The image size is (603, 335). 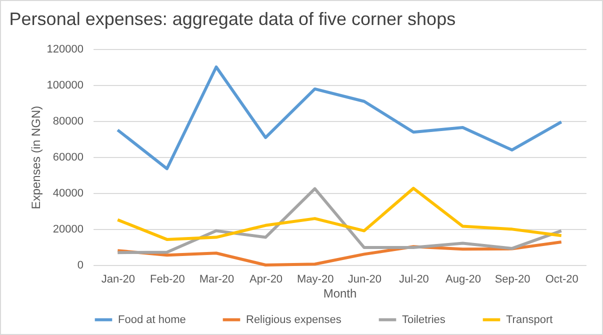 I want to click on y-tick-label: 100000, so click(x=65, y=86).